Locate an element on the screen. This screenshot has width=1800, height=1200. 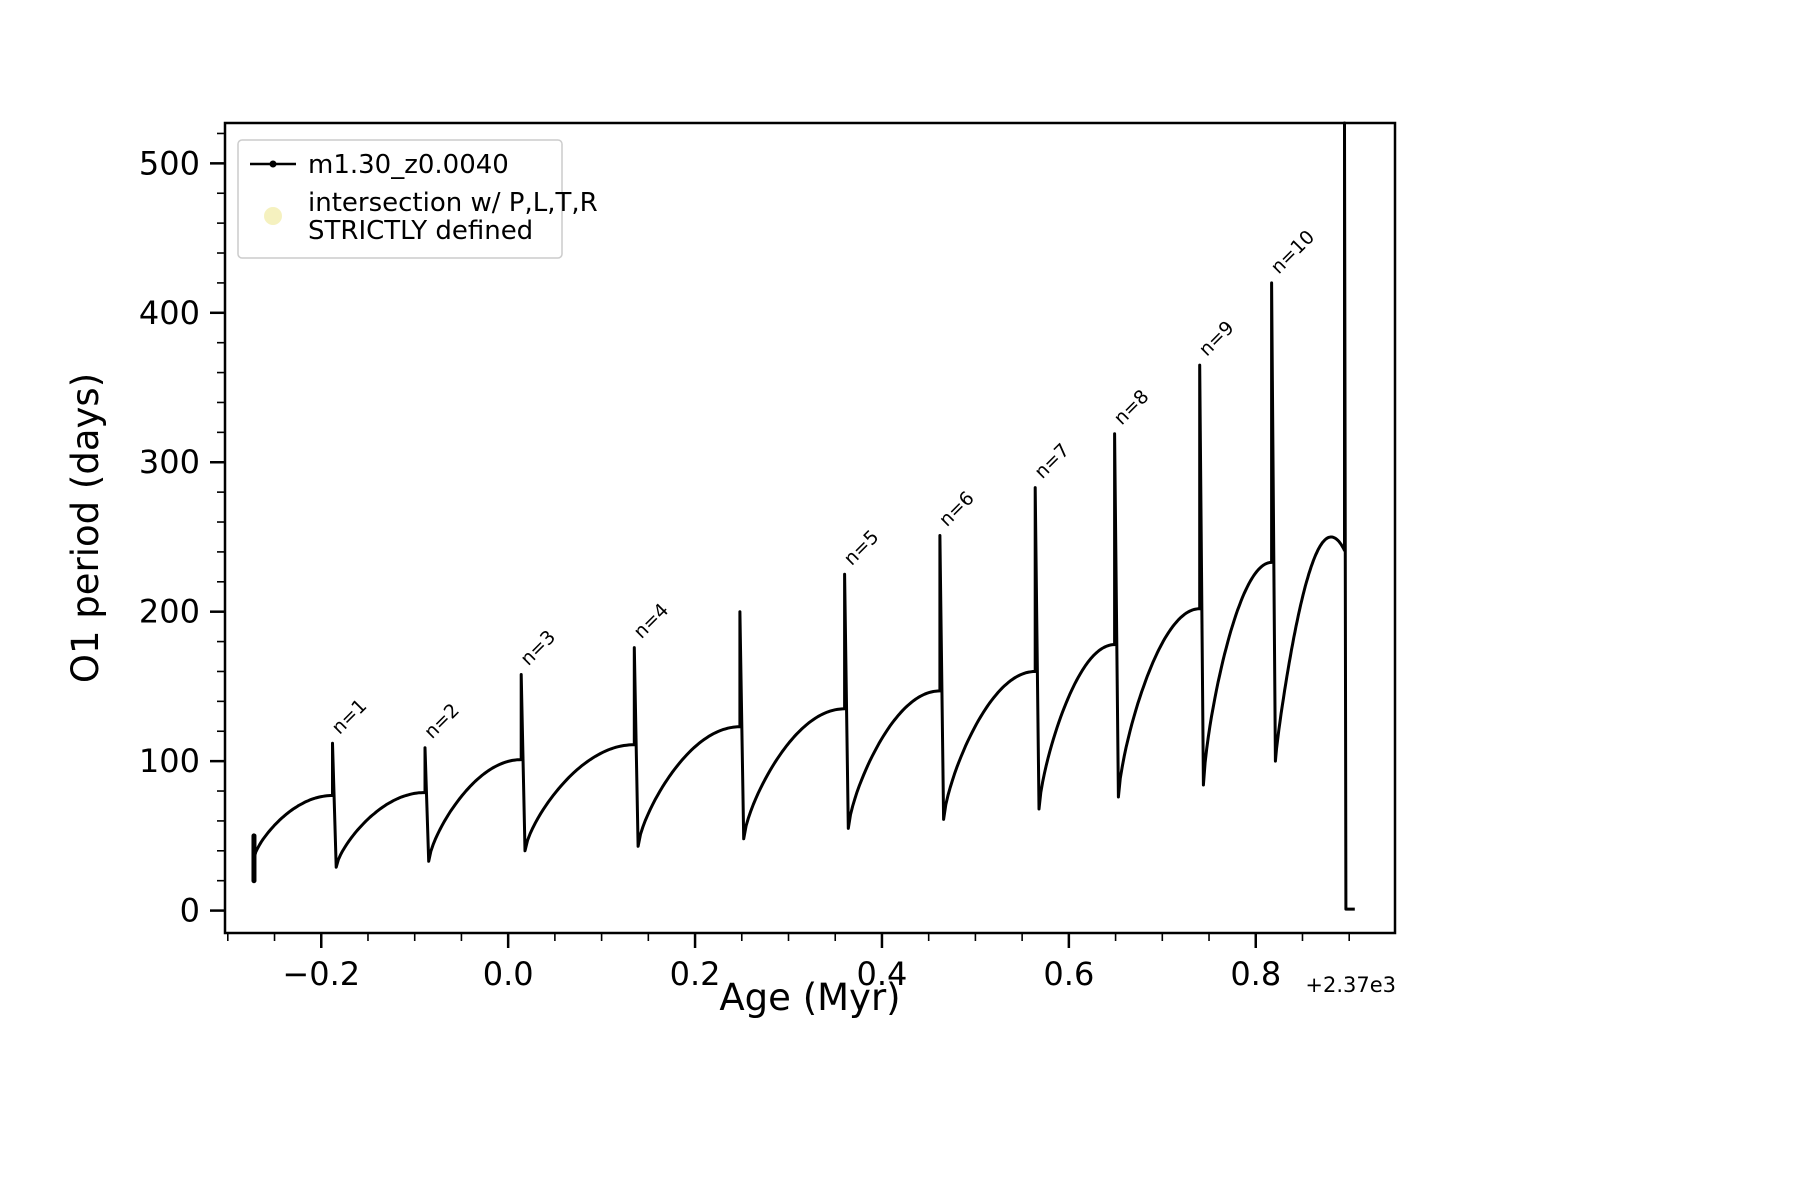
spike-annotation-text: n=5 is located at coordinates (862, 548).